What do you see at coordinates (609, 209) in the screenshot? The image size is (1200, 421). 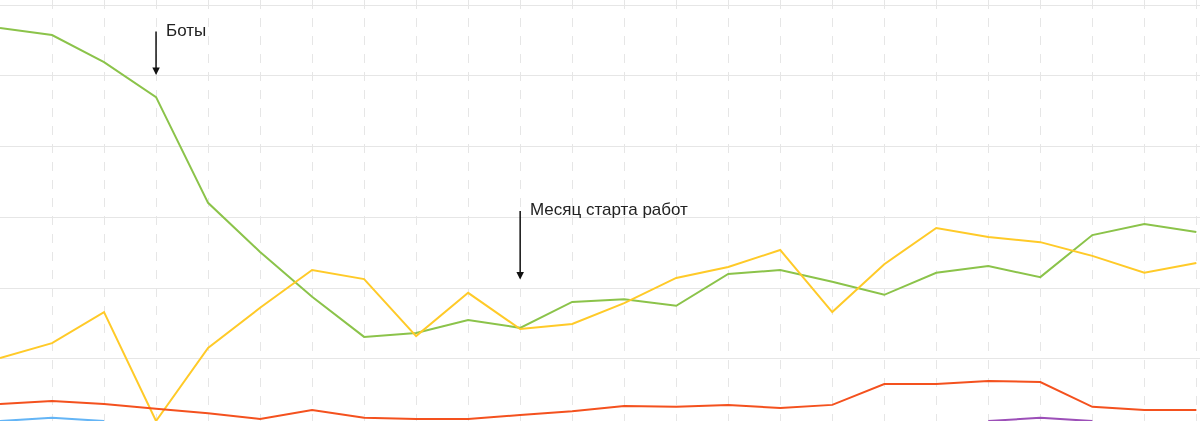 I see `annotation: Месяц старта работ` at bounding box center [609, 209].